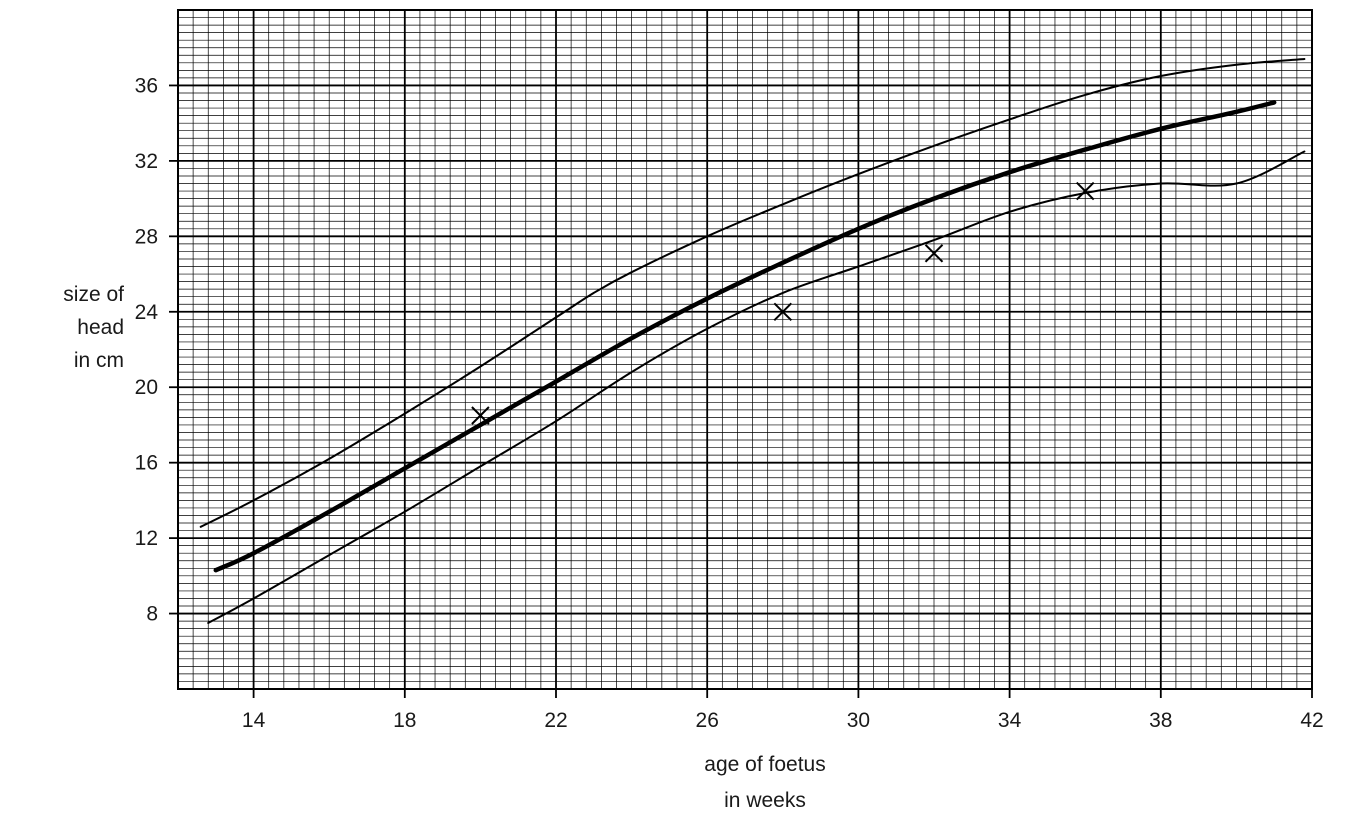  I want to click on y-axis-label-line-3: in cm, so click(99, 360).